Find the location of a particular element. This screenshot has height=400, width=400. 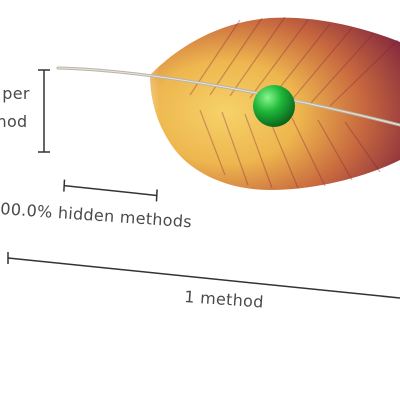

vertical-scale-label-line1: per is located at coordinates (16, 93).